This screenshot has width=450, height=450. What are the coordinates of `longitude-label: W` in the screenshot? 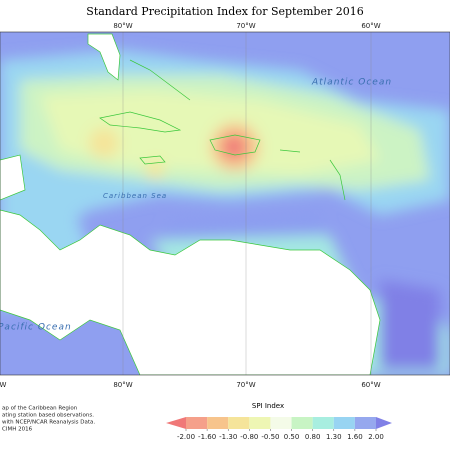 It's located at (3, 385).